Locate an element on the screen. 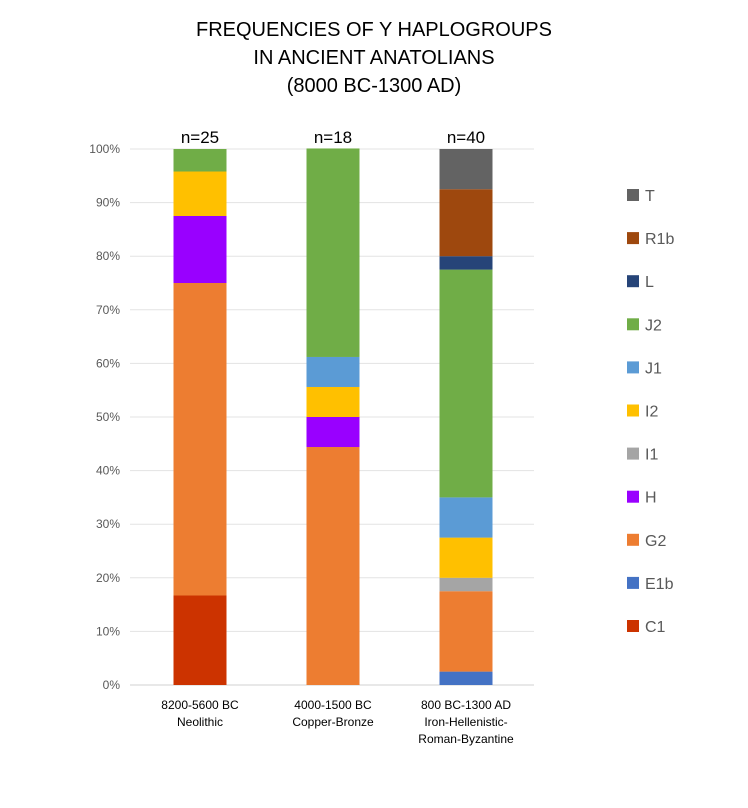 Image resolution: width=748 pixels, height=808 pixels. sample-size-label-3: n=40 is located at coordinates (466, 137).